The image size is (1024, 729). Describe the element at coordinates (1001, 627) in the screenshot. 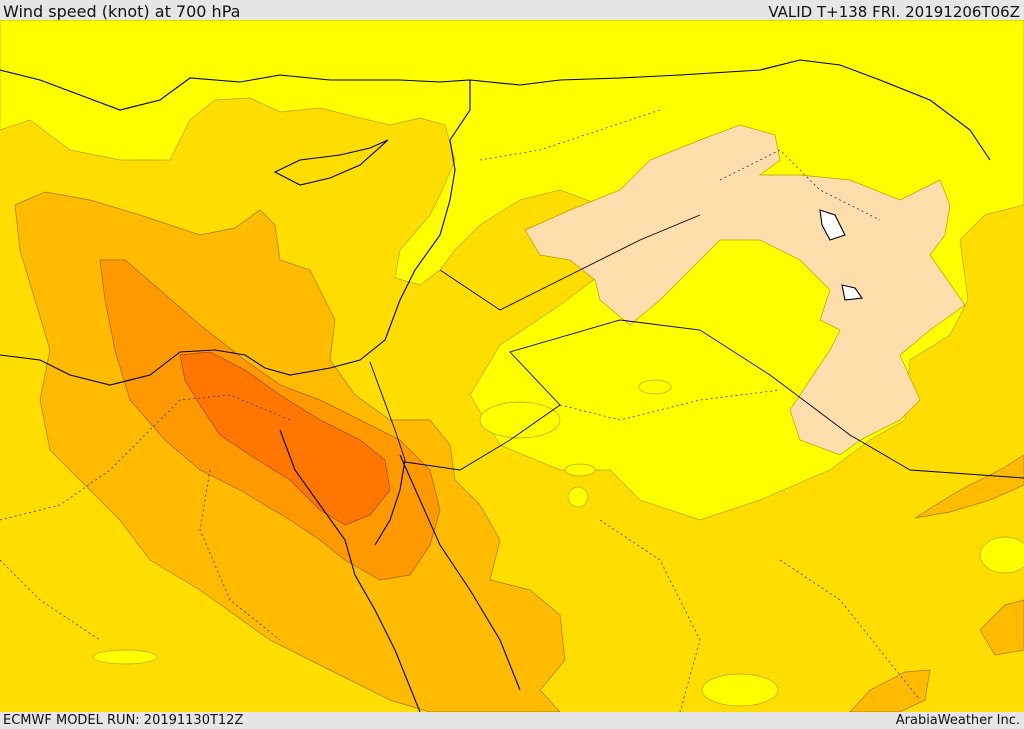

I see `wind-zone-southeast-moderate` at that location.